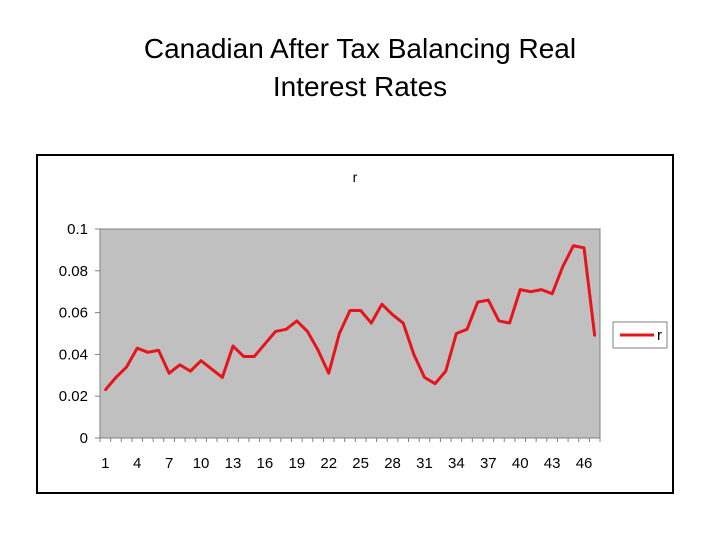 Image resolution: width=720 pixels, height=540 pixels. I want to click on x-tick-label: 10, so click(201, 463).